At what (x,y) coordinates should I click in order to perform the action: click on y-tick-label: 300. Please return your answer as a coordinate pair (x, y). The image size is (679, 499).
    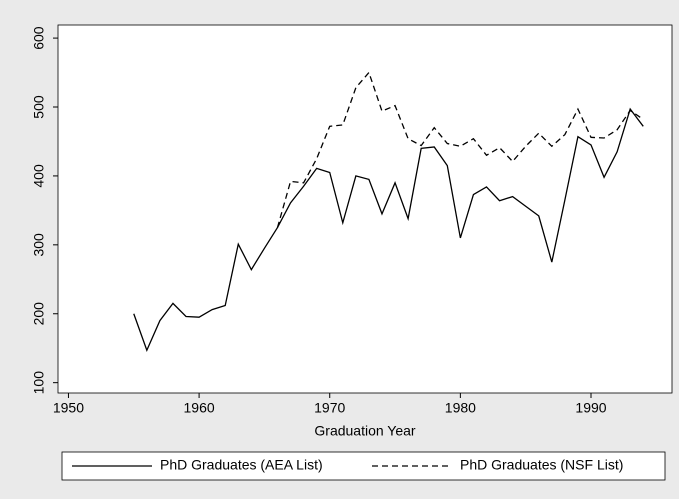
    Looking at the image, I should click on (39, 245).